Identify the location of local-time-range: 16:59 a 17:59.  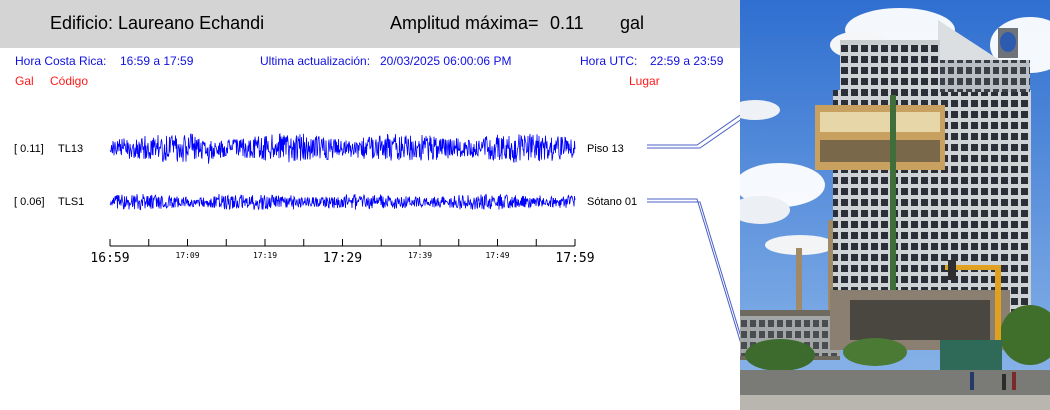
(157, 61).